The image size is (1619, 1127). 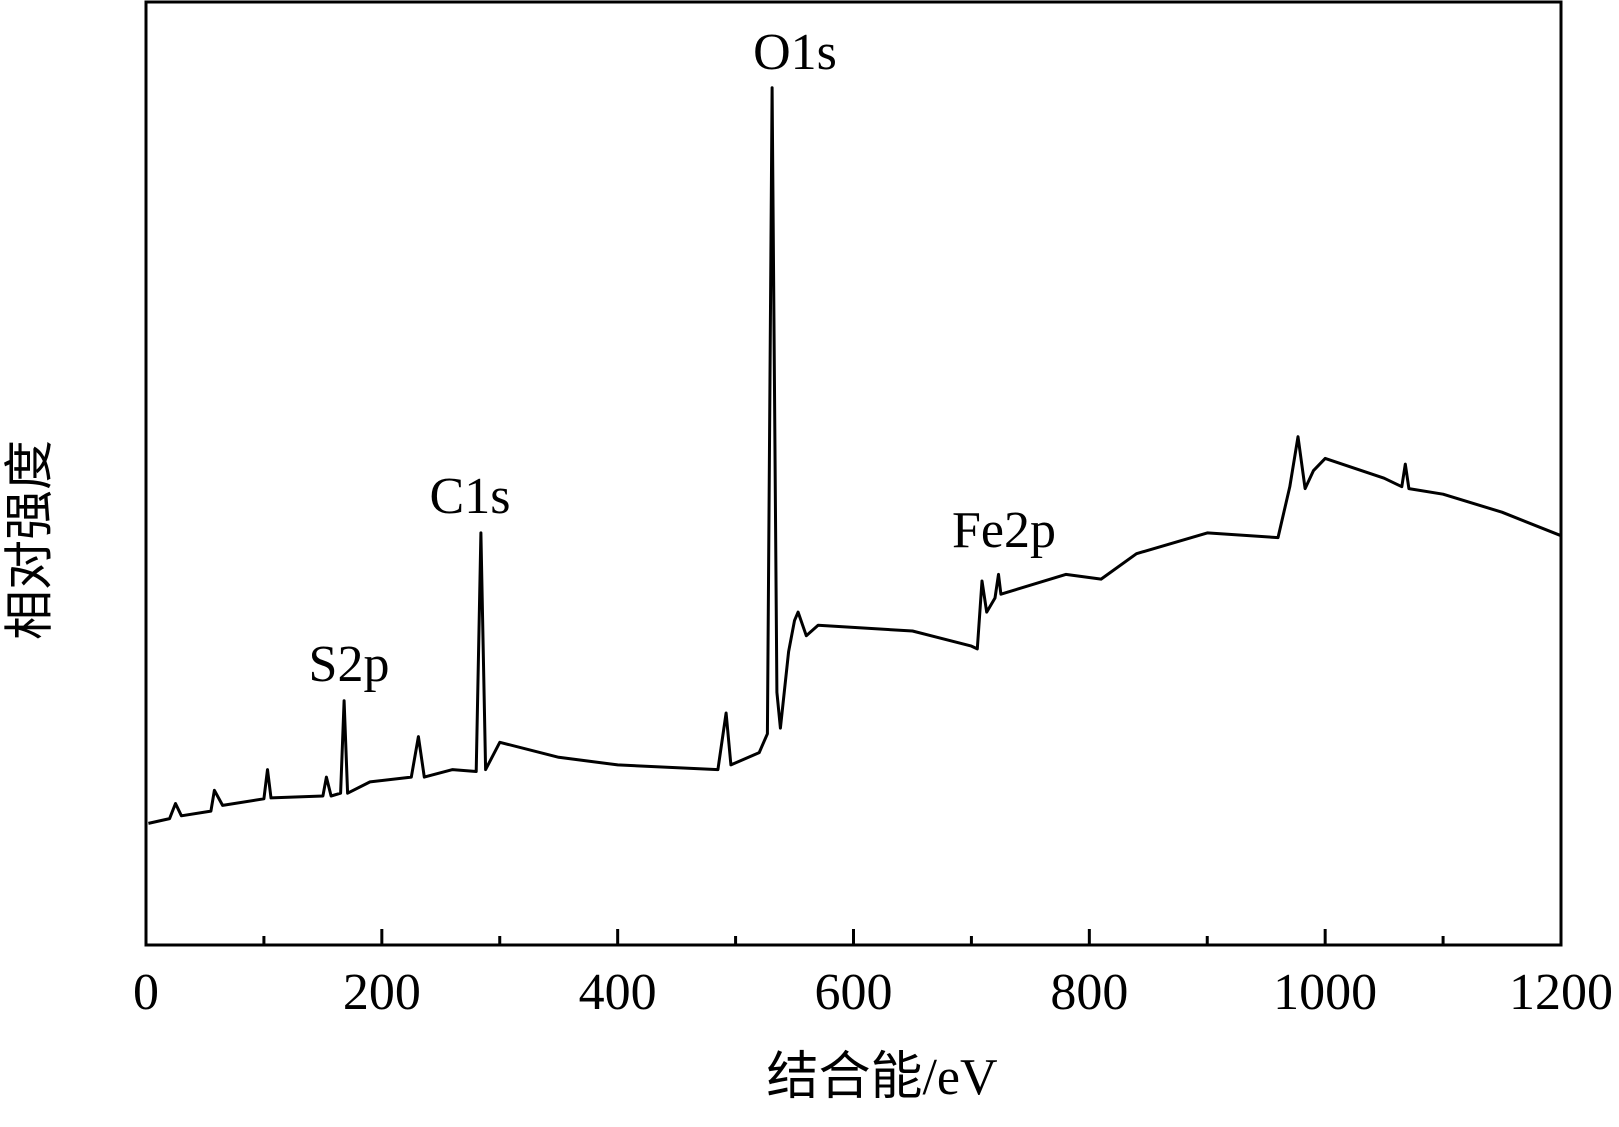 What do you see at coordinates (881, 1077) in the screenshot?
I see `x-axis-label: 结合能/eV` at bounding box center [881, 1077].